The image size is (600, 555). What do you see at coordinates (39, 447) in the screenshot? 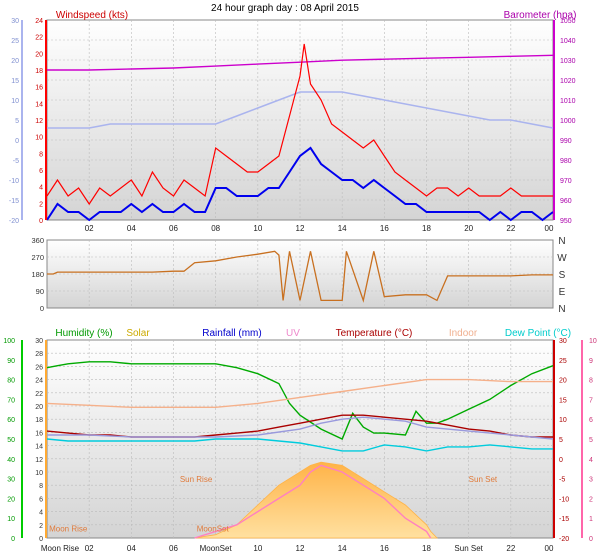
I see `tick-label-left-mid: 14` at bounding box center [39, 447].